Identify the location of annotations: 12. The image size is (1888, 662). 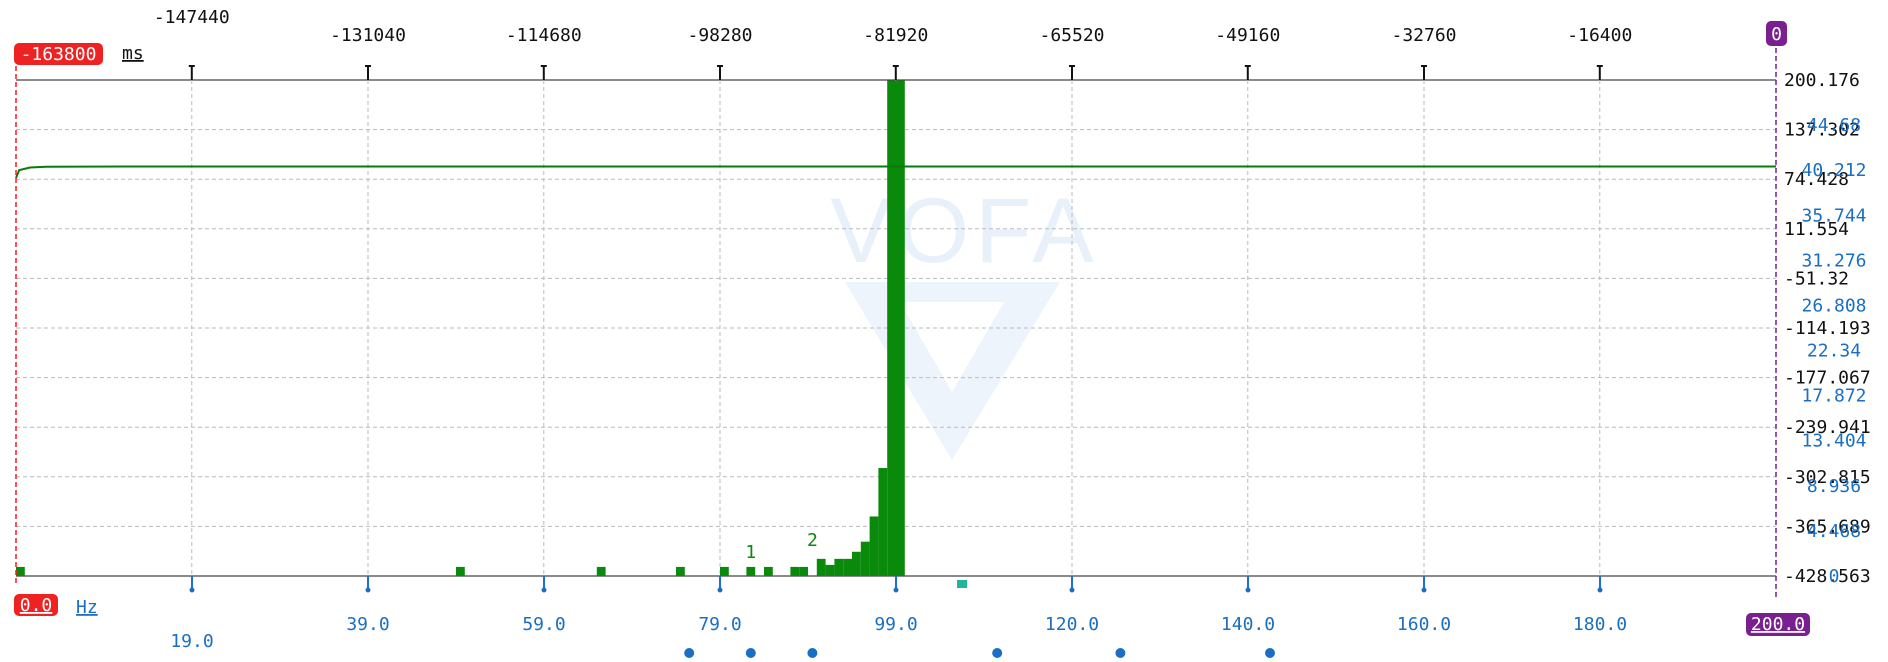
(781, 546).